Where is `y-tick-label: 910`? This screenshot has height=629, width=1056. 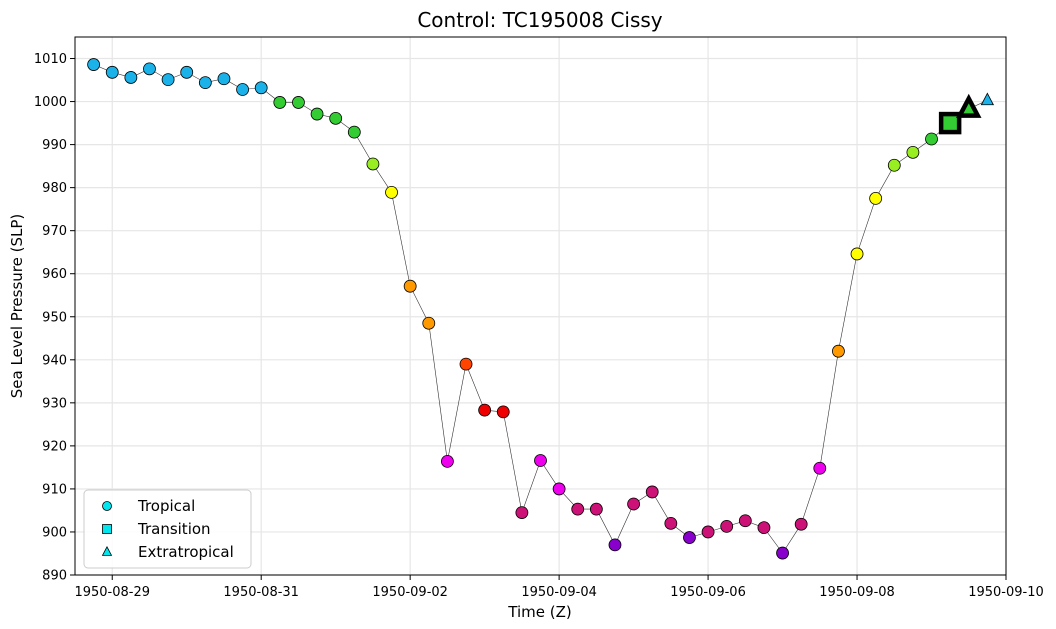
y-tick-label: 910 is located at coordinates (54, 489).